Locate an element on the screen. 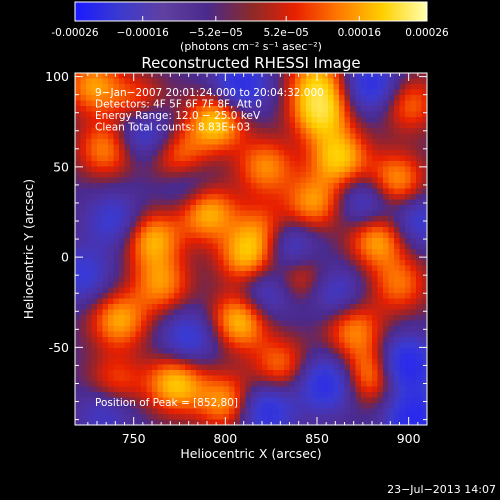 The height and width of the screenshot is (500, 500). colorbar-frame is located at coordinates (251, 11).